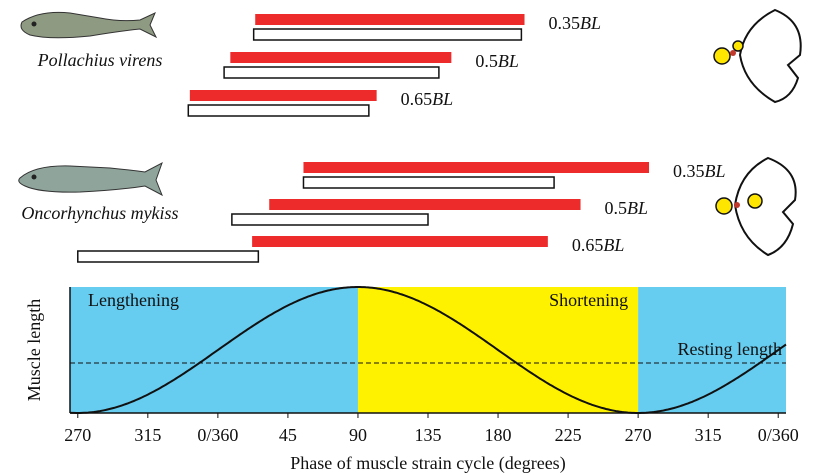 Image resolution: width=833 pixels, height=475 pixels. What do you see at coordinates (100, 60) in the screenshot?
I see `species-name: Pollachius virens` at bounding box center [100, 60].